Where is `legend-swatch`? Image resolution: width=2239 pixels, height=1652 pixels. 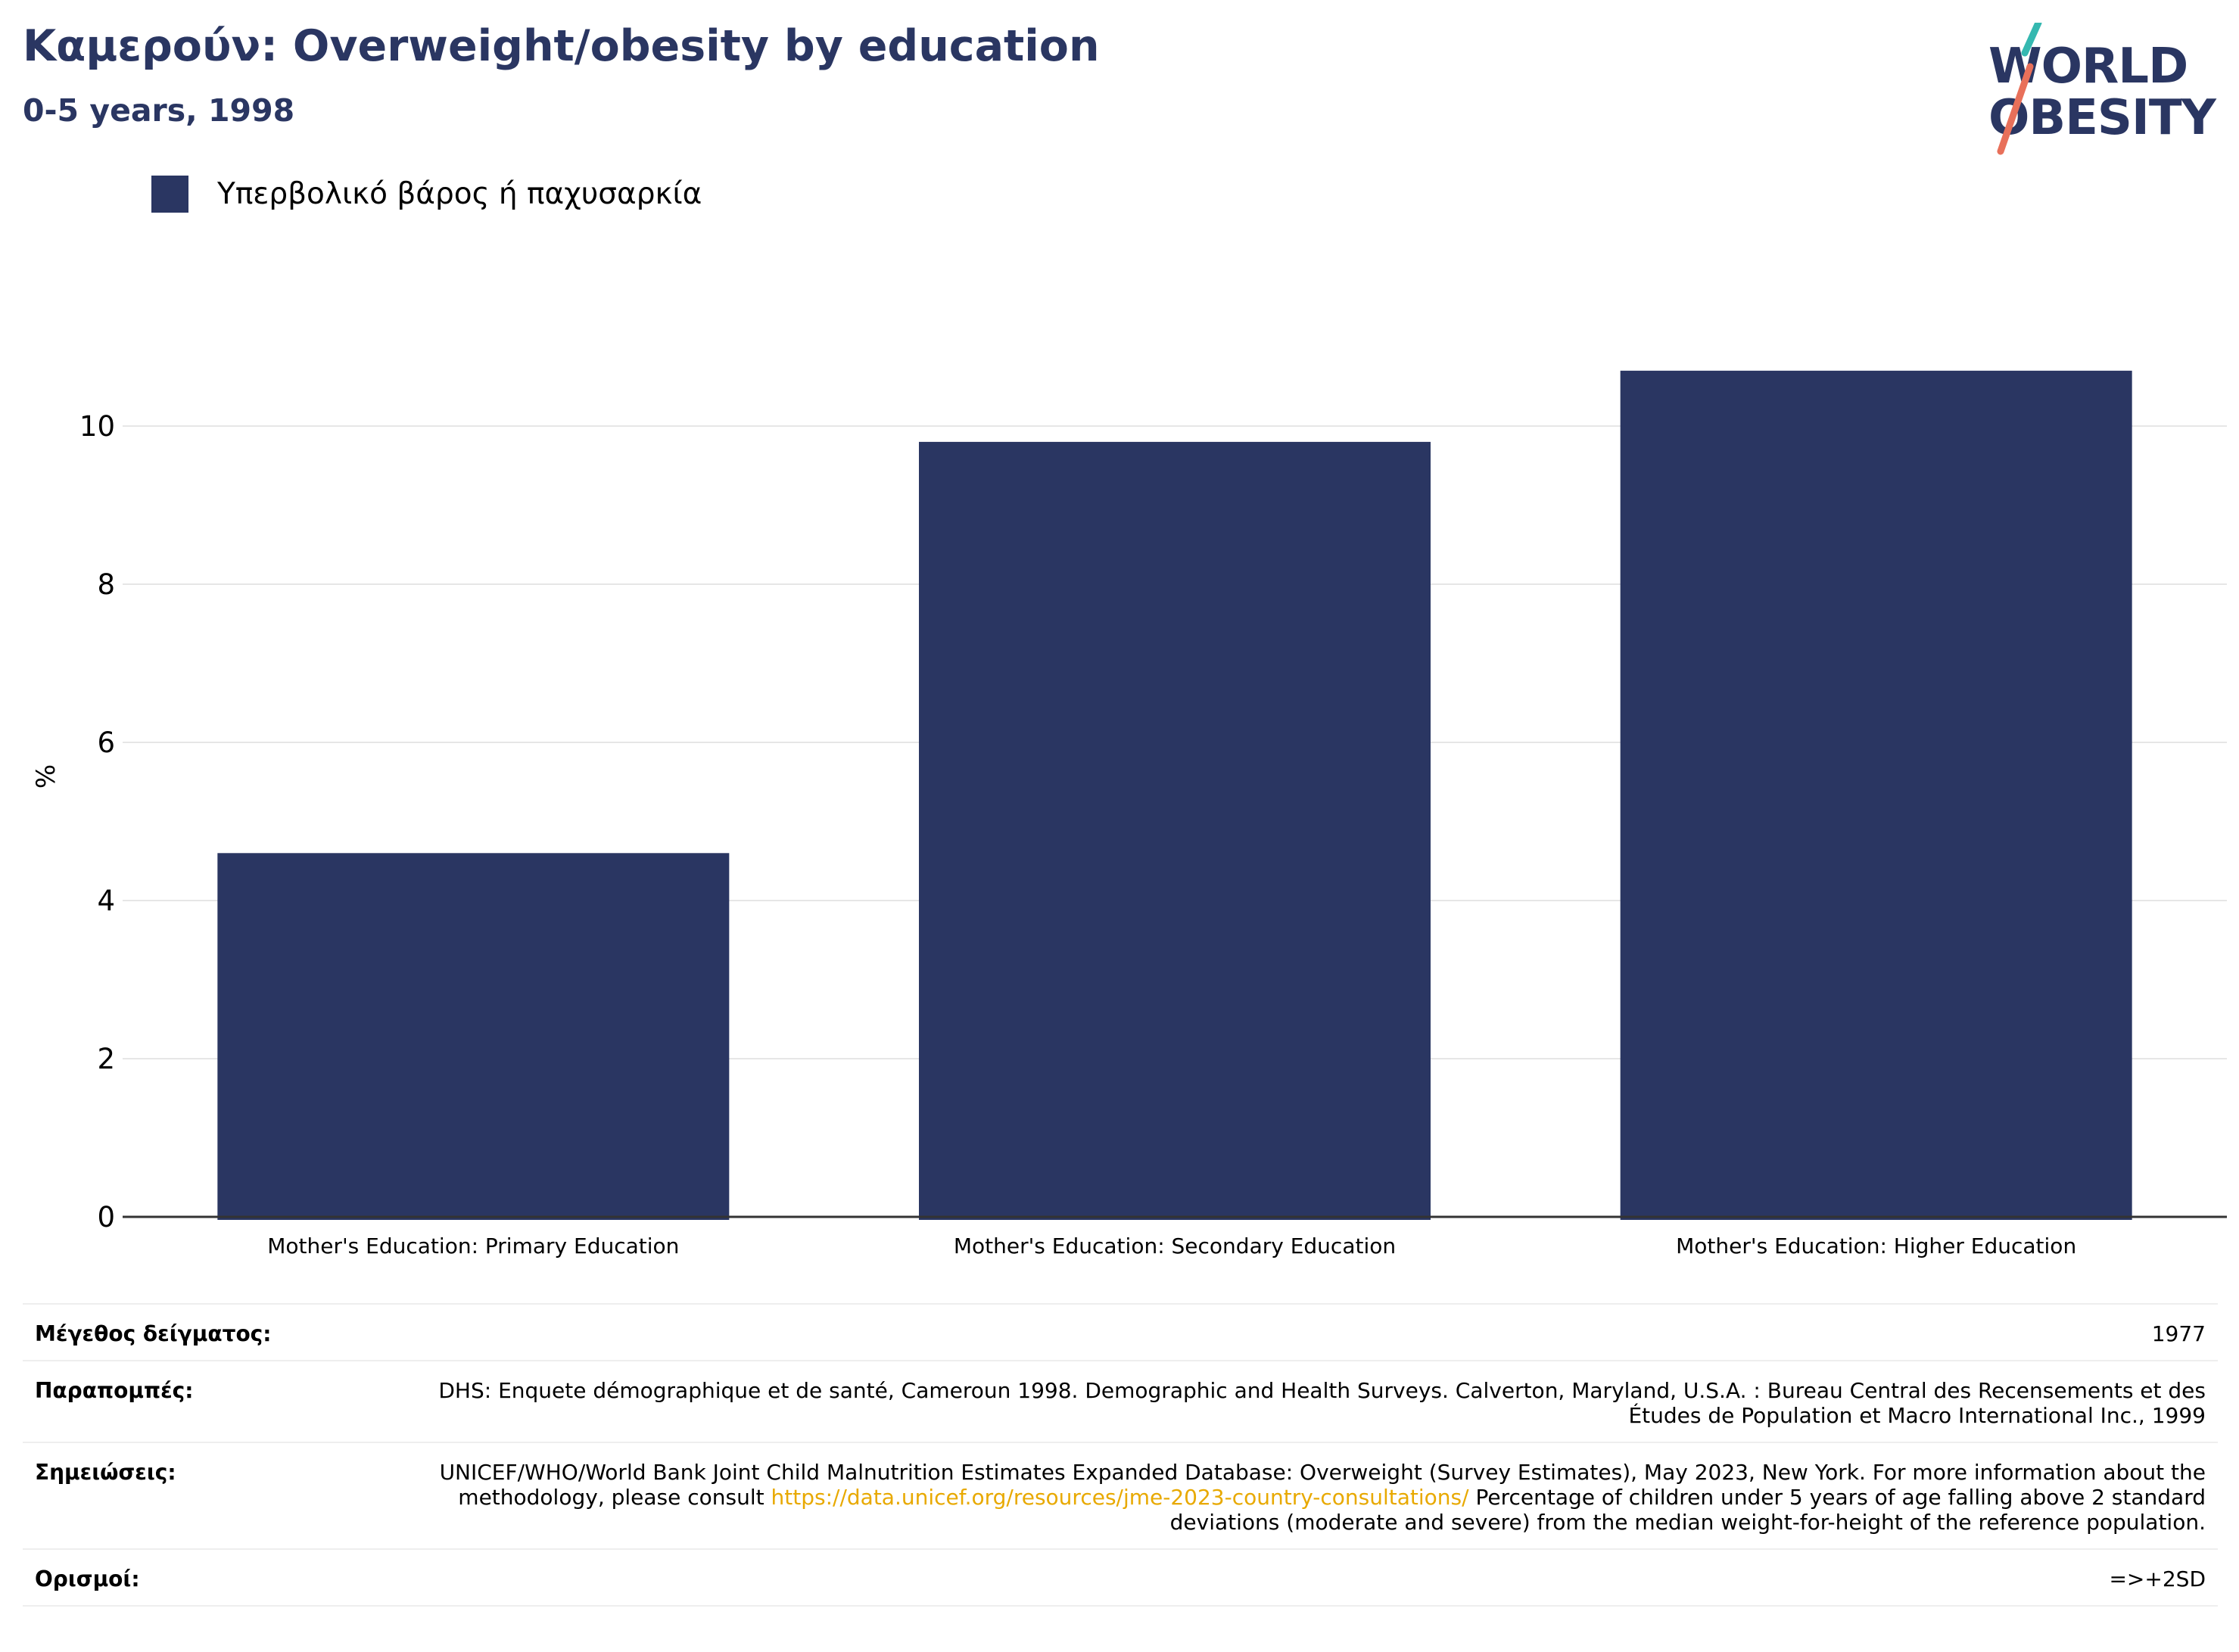 legend-swatch is located at coordinates (170, 194).